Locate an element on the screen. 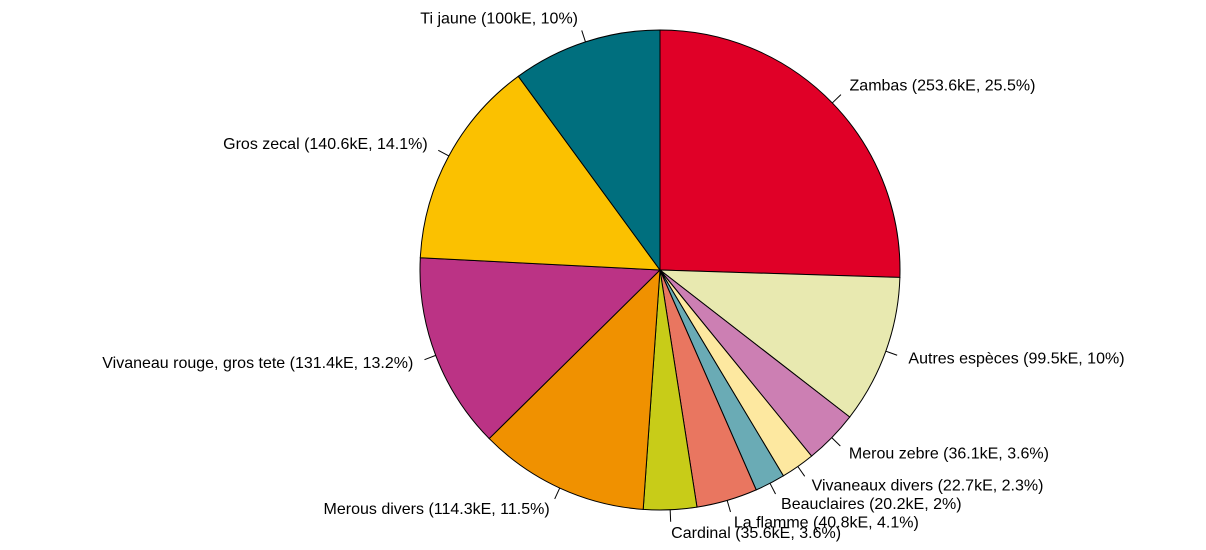 The width and height of the screenshot is (1206, 550). slice-label: Ti jaune (100kE, 10%) is located at coordinates (499, 18).